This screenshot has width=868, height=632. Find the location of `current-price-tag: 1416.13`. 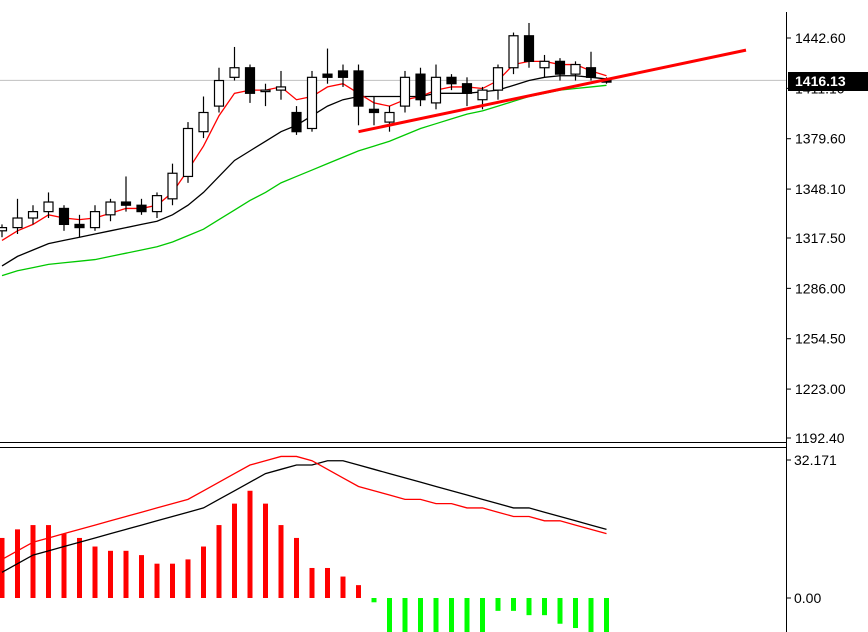

current-price-tag: 1416.13 is located at coordinates (828, 81).